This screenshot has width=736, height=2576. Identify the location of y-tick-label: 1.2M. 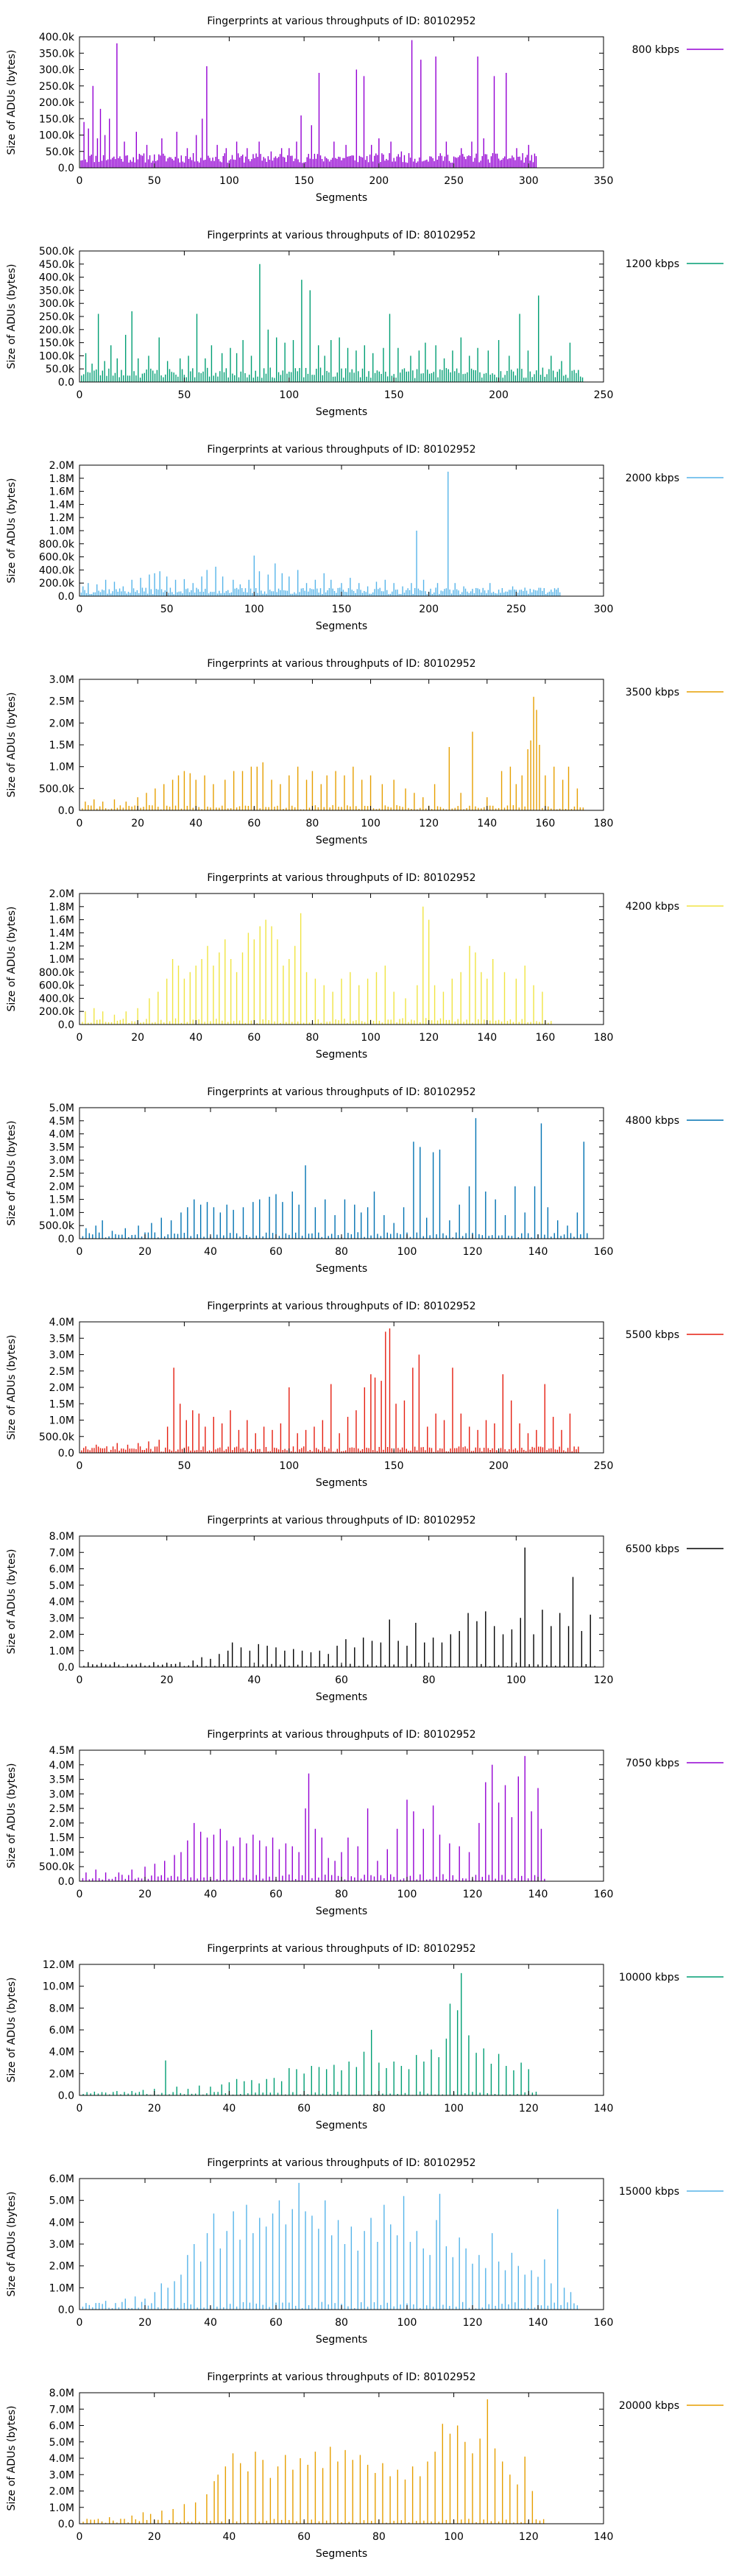
(61, 518).